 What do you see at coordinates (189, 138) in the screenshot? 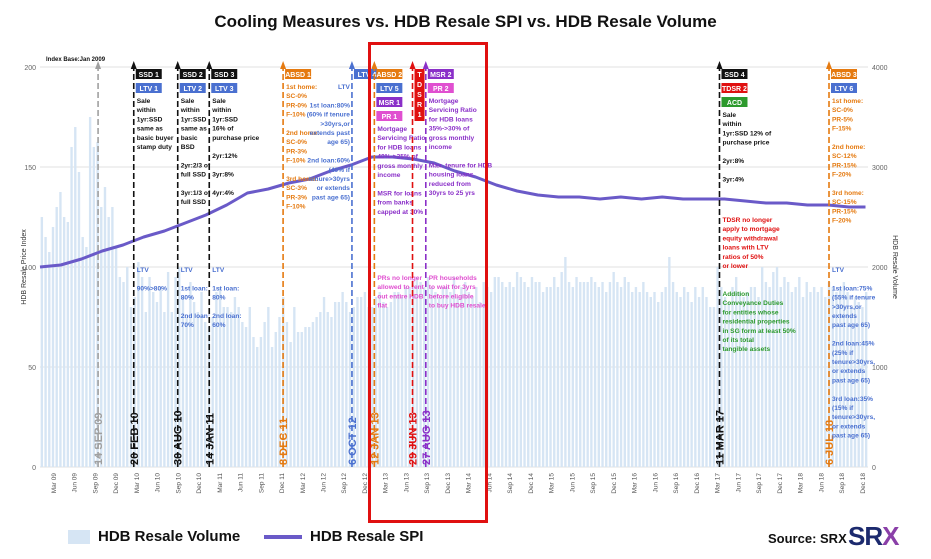
I see `event-note-line: basic` at bounding box center [189, 138].